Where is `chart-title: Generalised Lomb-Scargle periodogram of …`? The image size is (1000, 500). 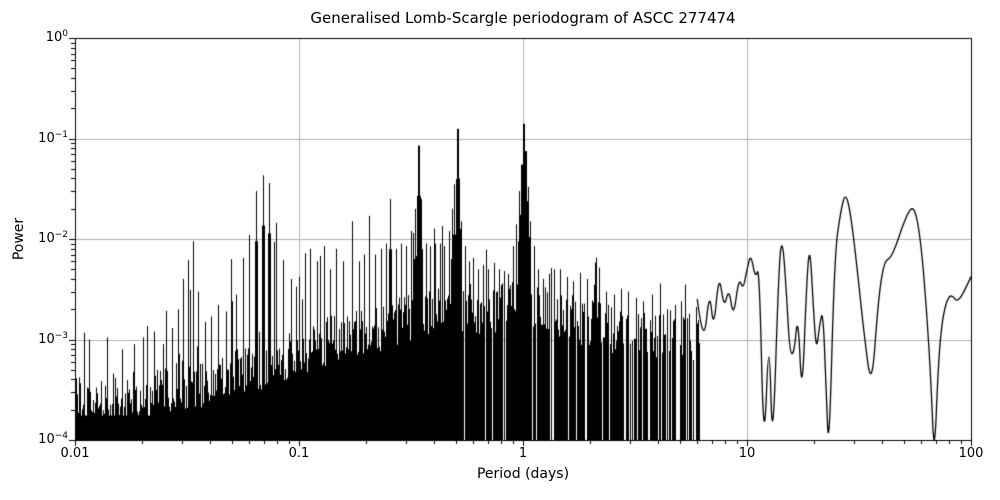 chart-title: Generalised Lomb-Scargle periodogram of … is located at coordinates (523, 18).